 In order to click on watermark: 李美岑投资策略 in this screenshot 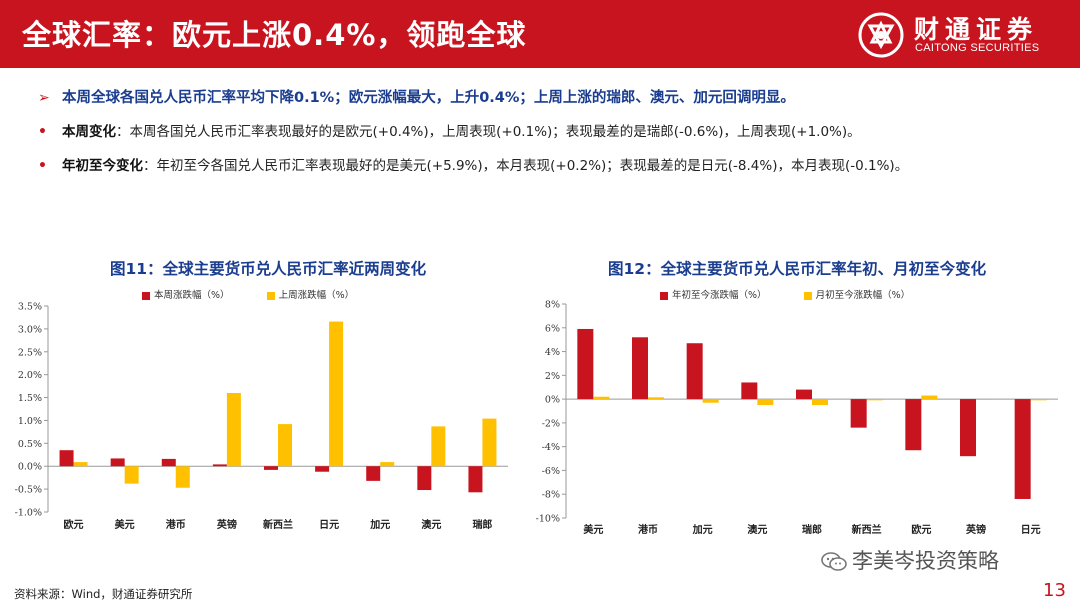, I will do `click(909, 560)`.